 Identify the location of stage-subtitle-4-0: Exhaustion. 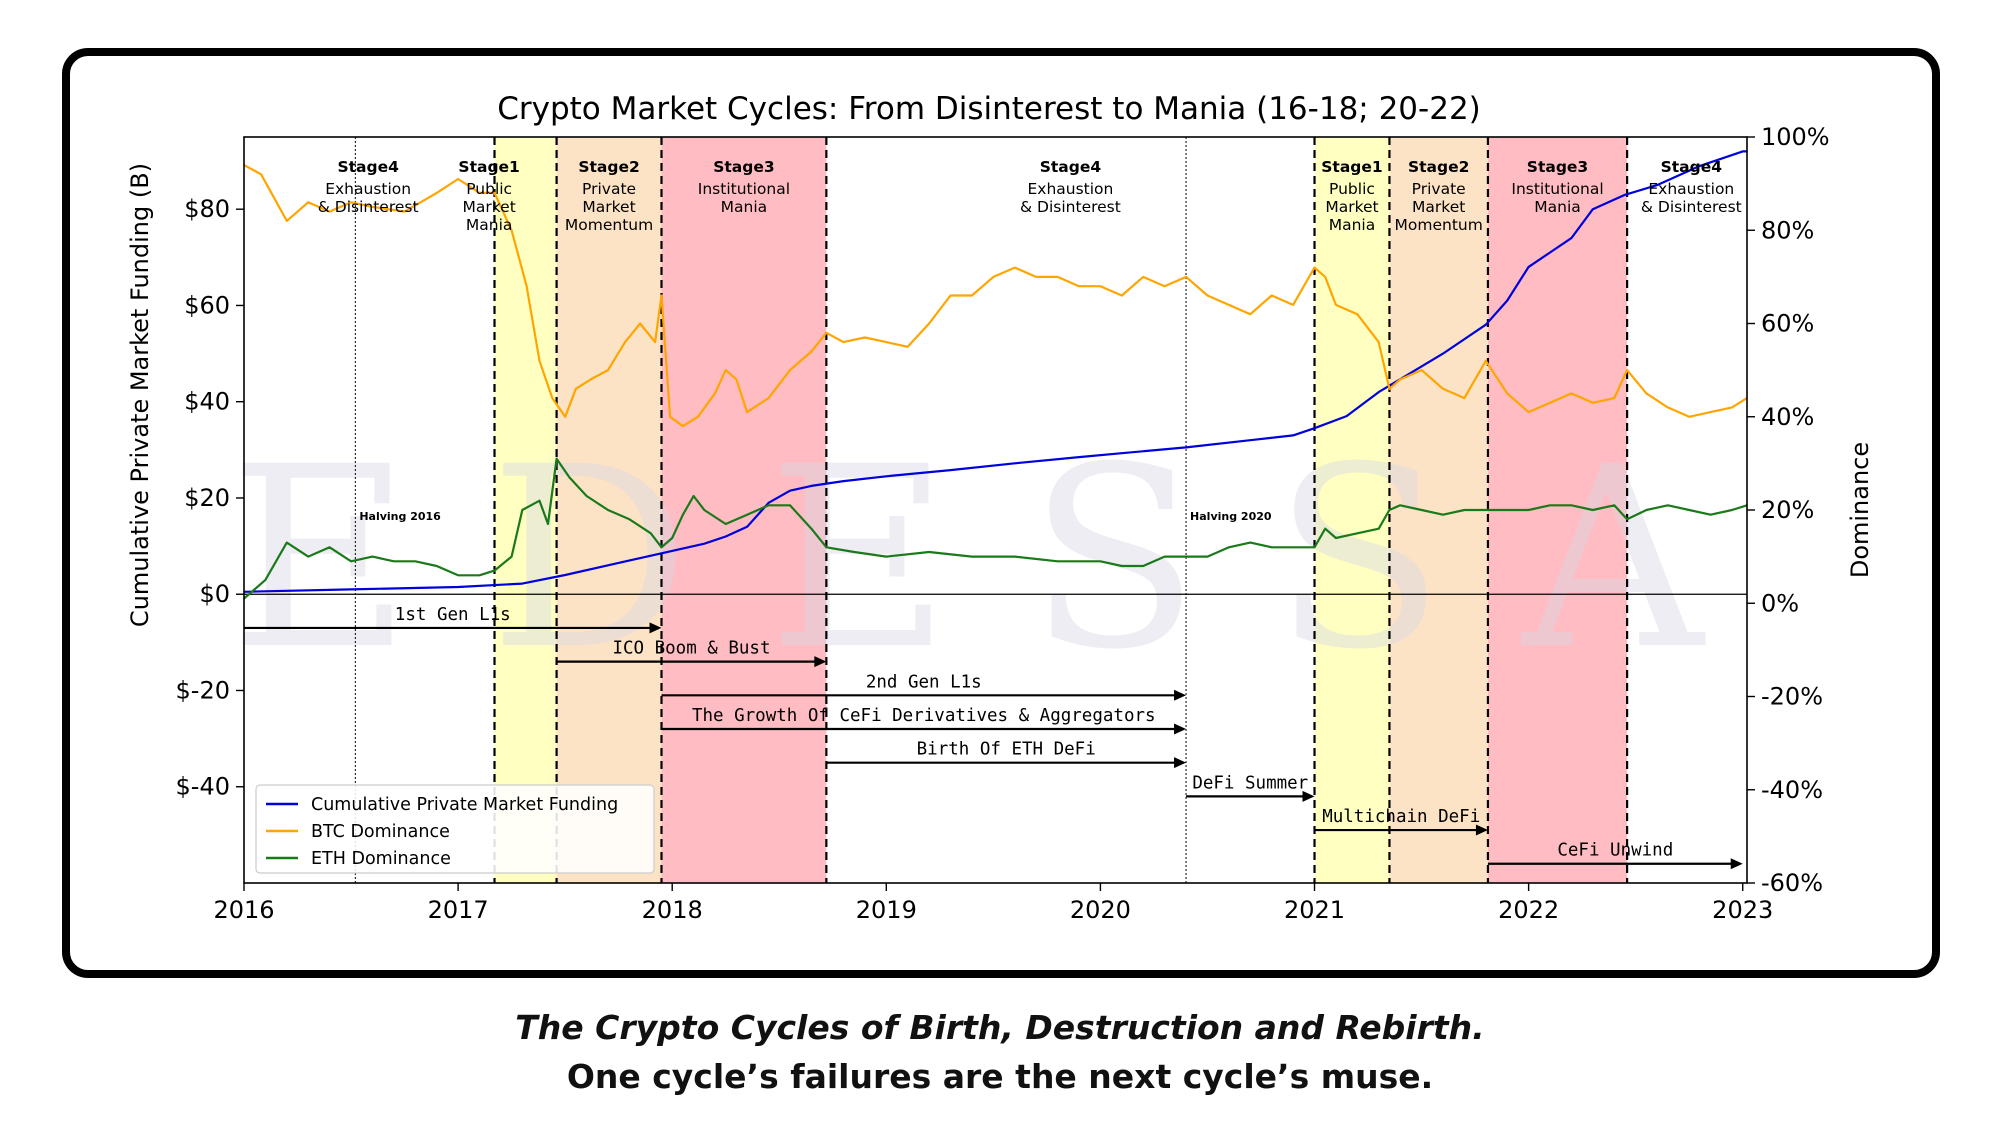
(1070, 189).